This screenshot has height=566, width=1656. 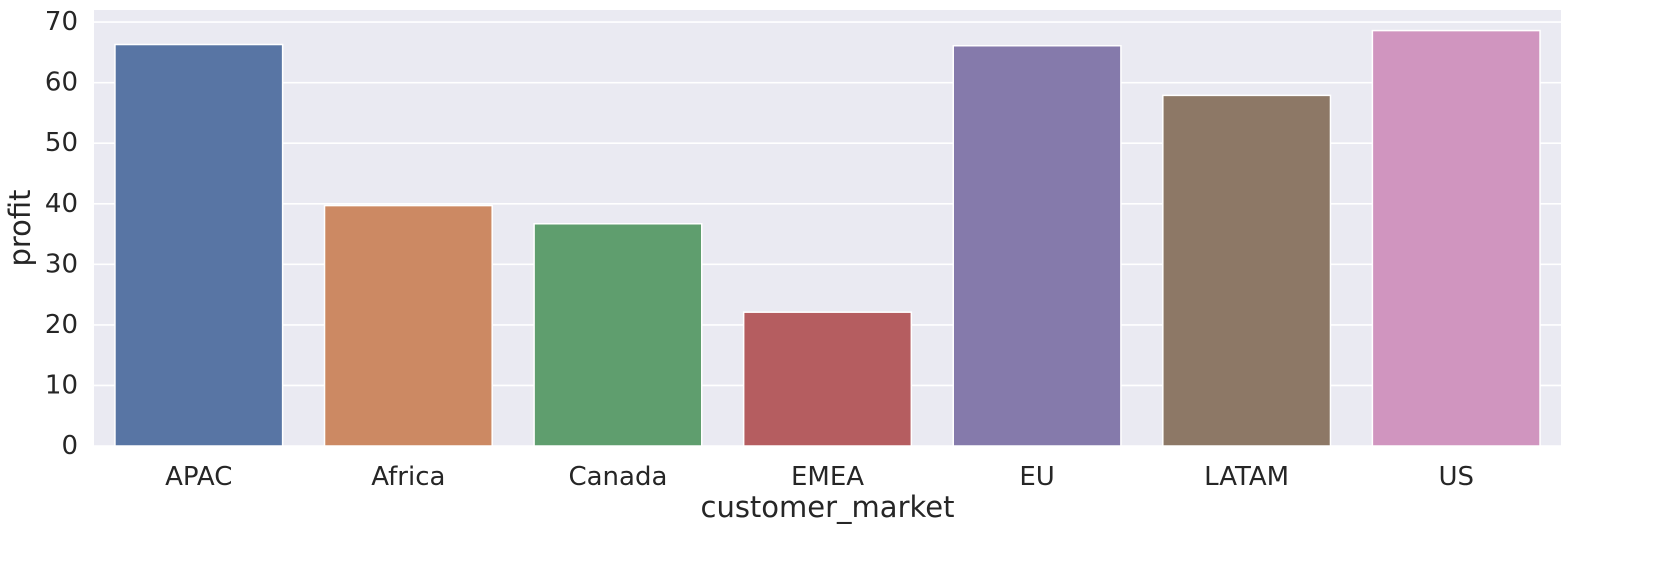 I want to click on x-tick-label: Africa, so click(x=408, y=477).